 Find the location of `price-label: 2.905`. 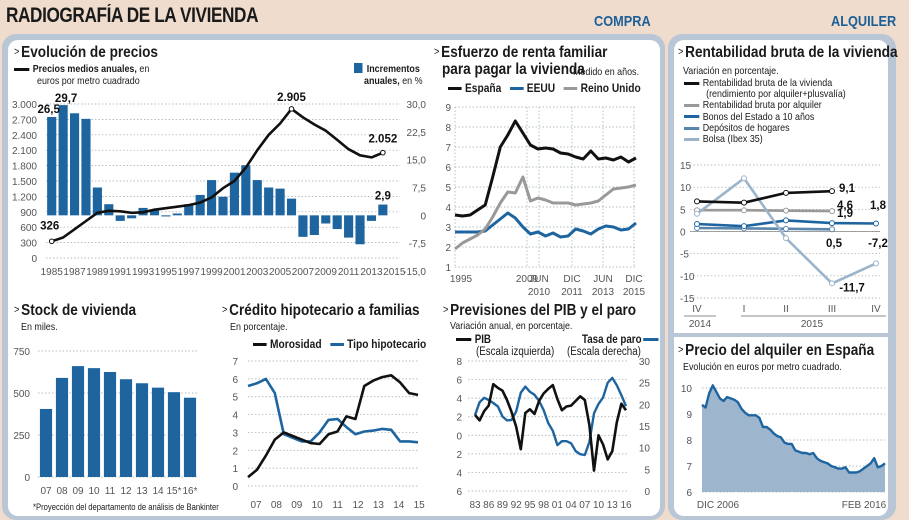

price-label: 2.905 is located at coordinates (291, 98).